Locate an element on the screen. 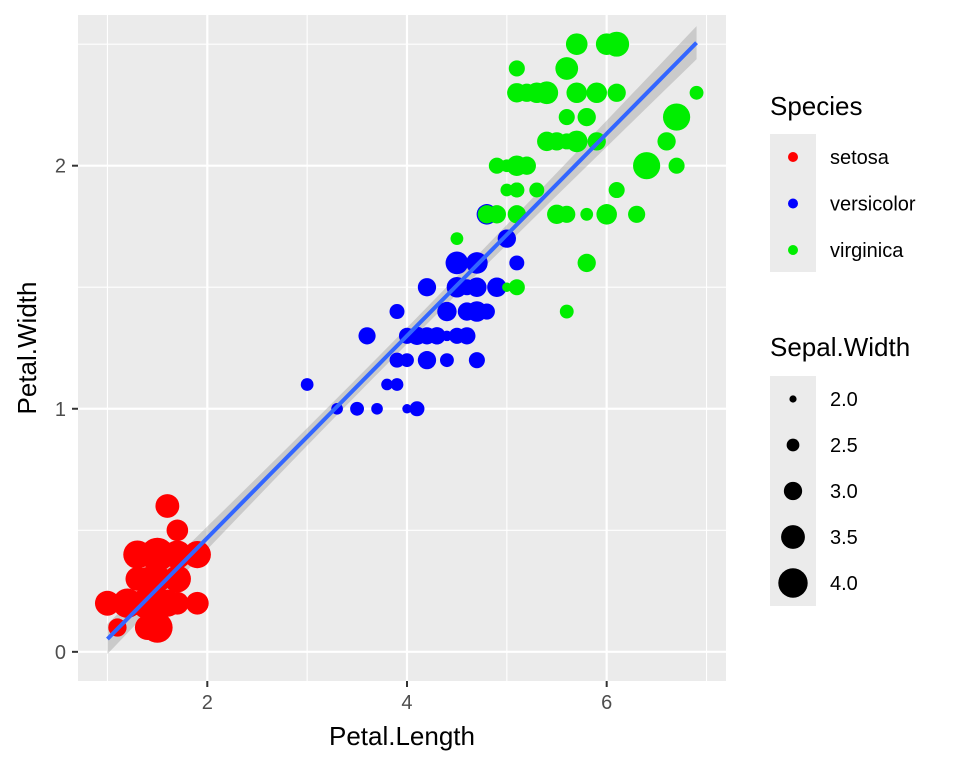 This screenshot has height=768, width=960. y-axis-ticks: 0 1 2 is located at coordinates (66, 410).